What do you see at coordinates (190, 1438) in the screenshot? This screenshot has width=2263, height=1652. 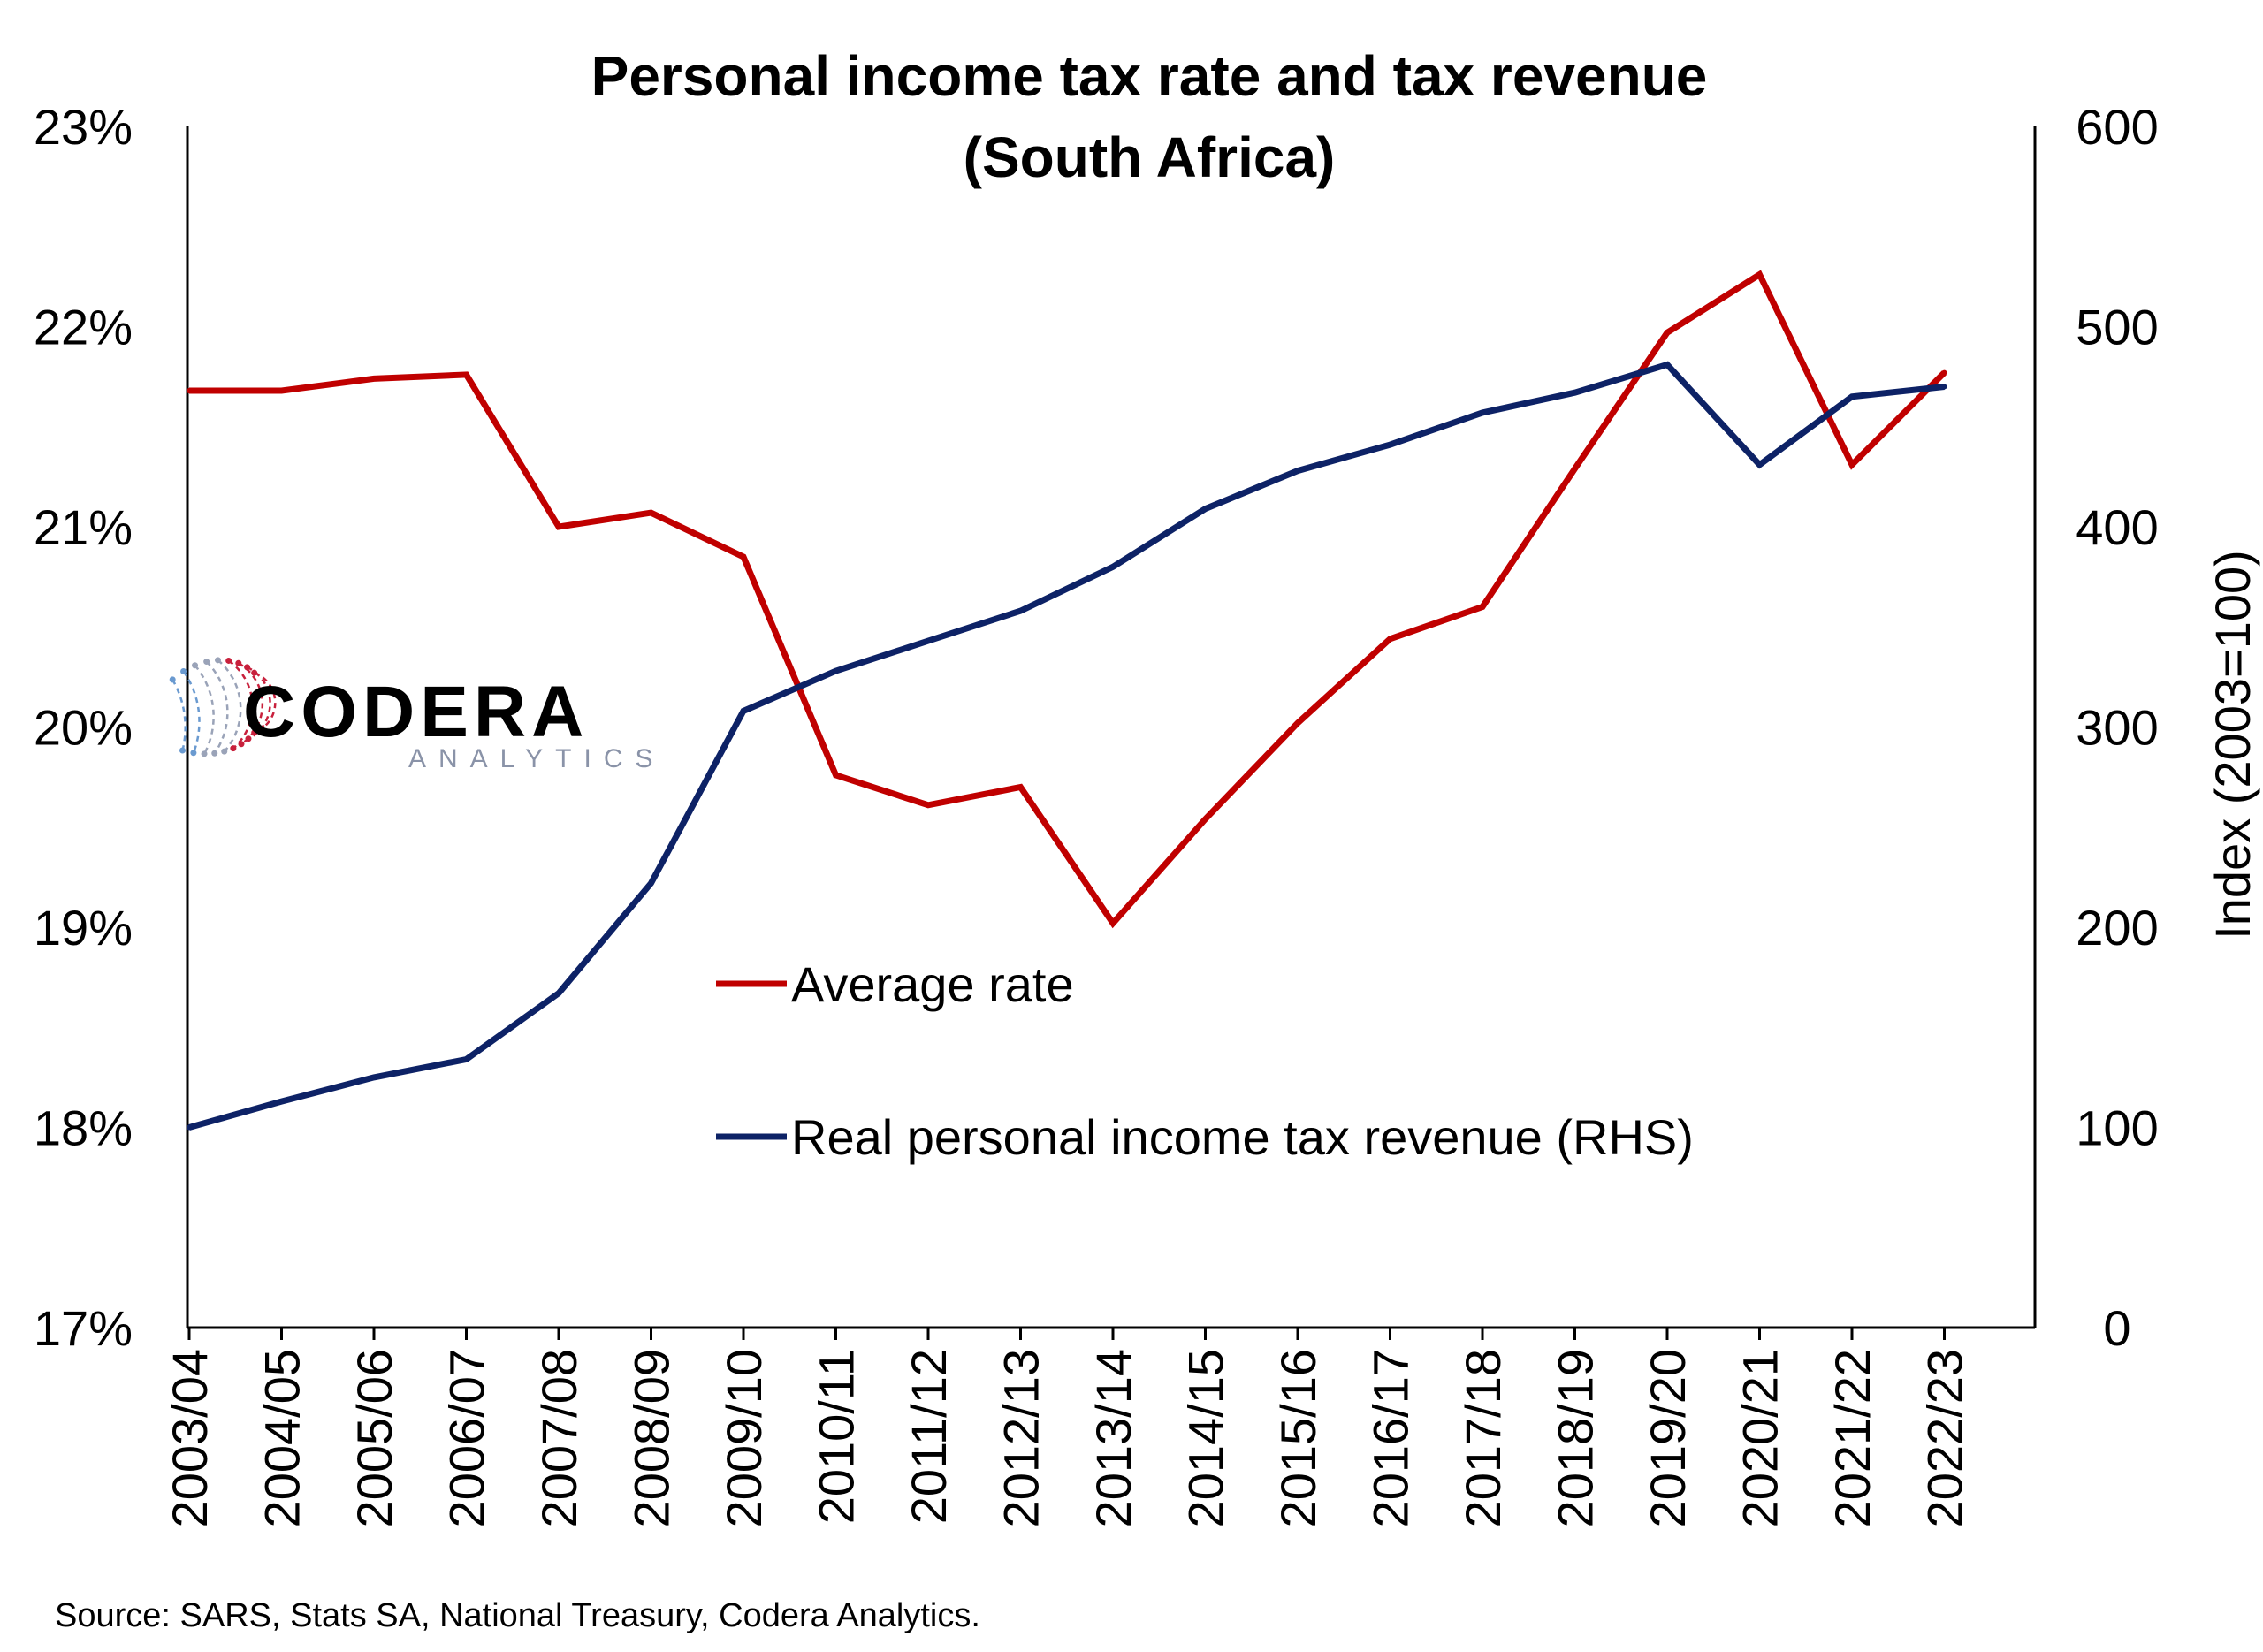 I see `x-tick-label: 2003/04` at bounding box center [190, 1438].